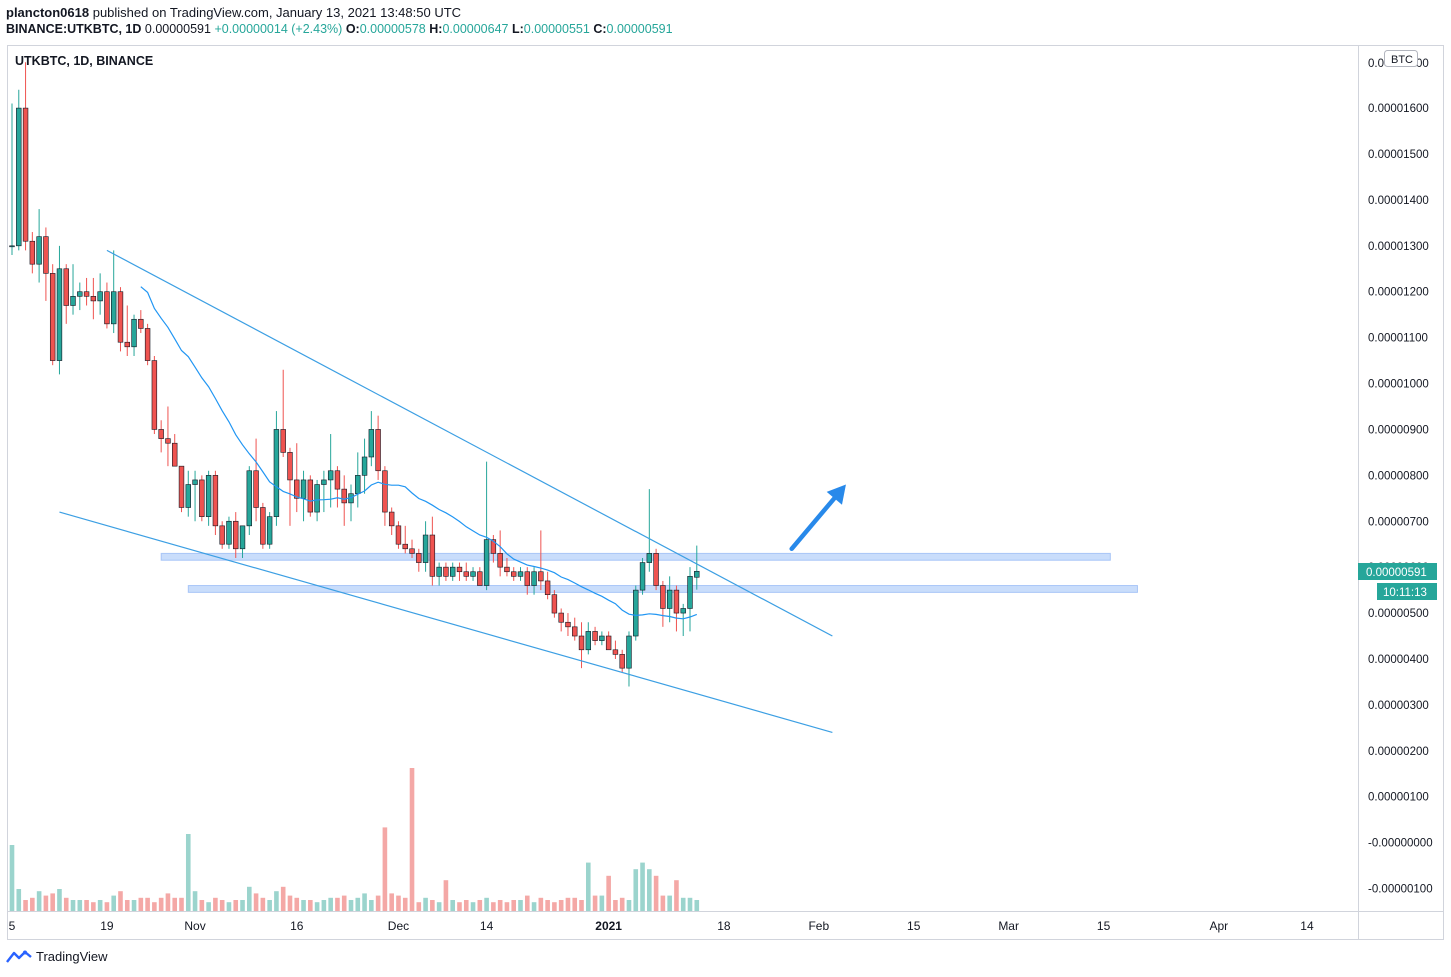 The image size is (1451, 977). I want to click on arrow-head, so click(836, 494).